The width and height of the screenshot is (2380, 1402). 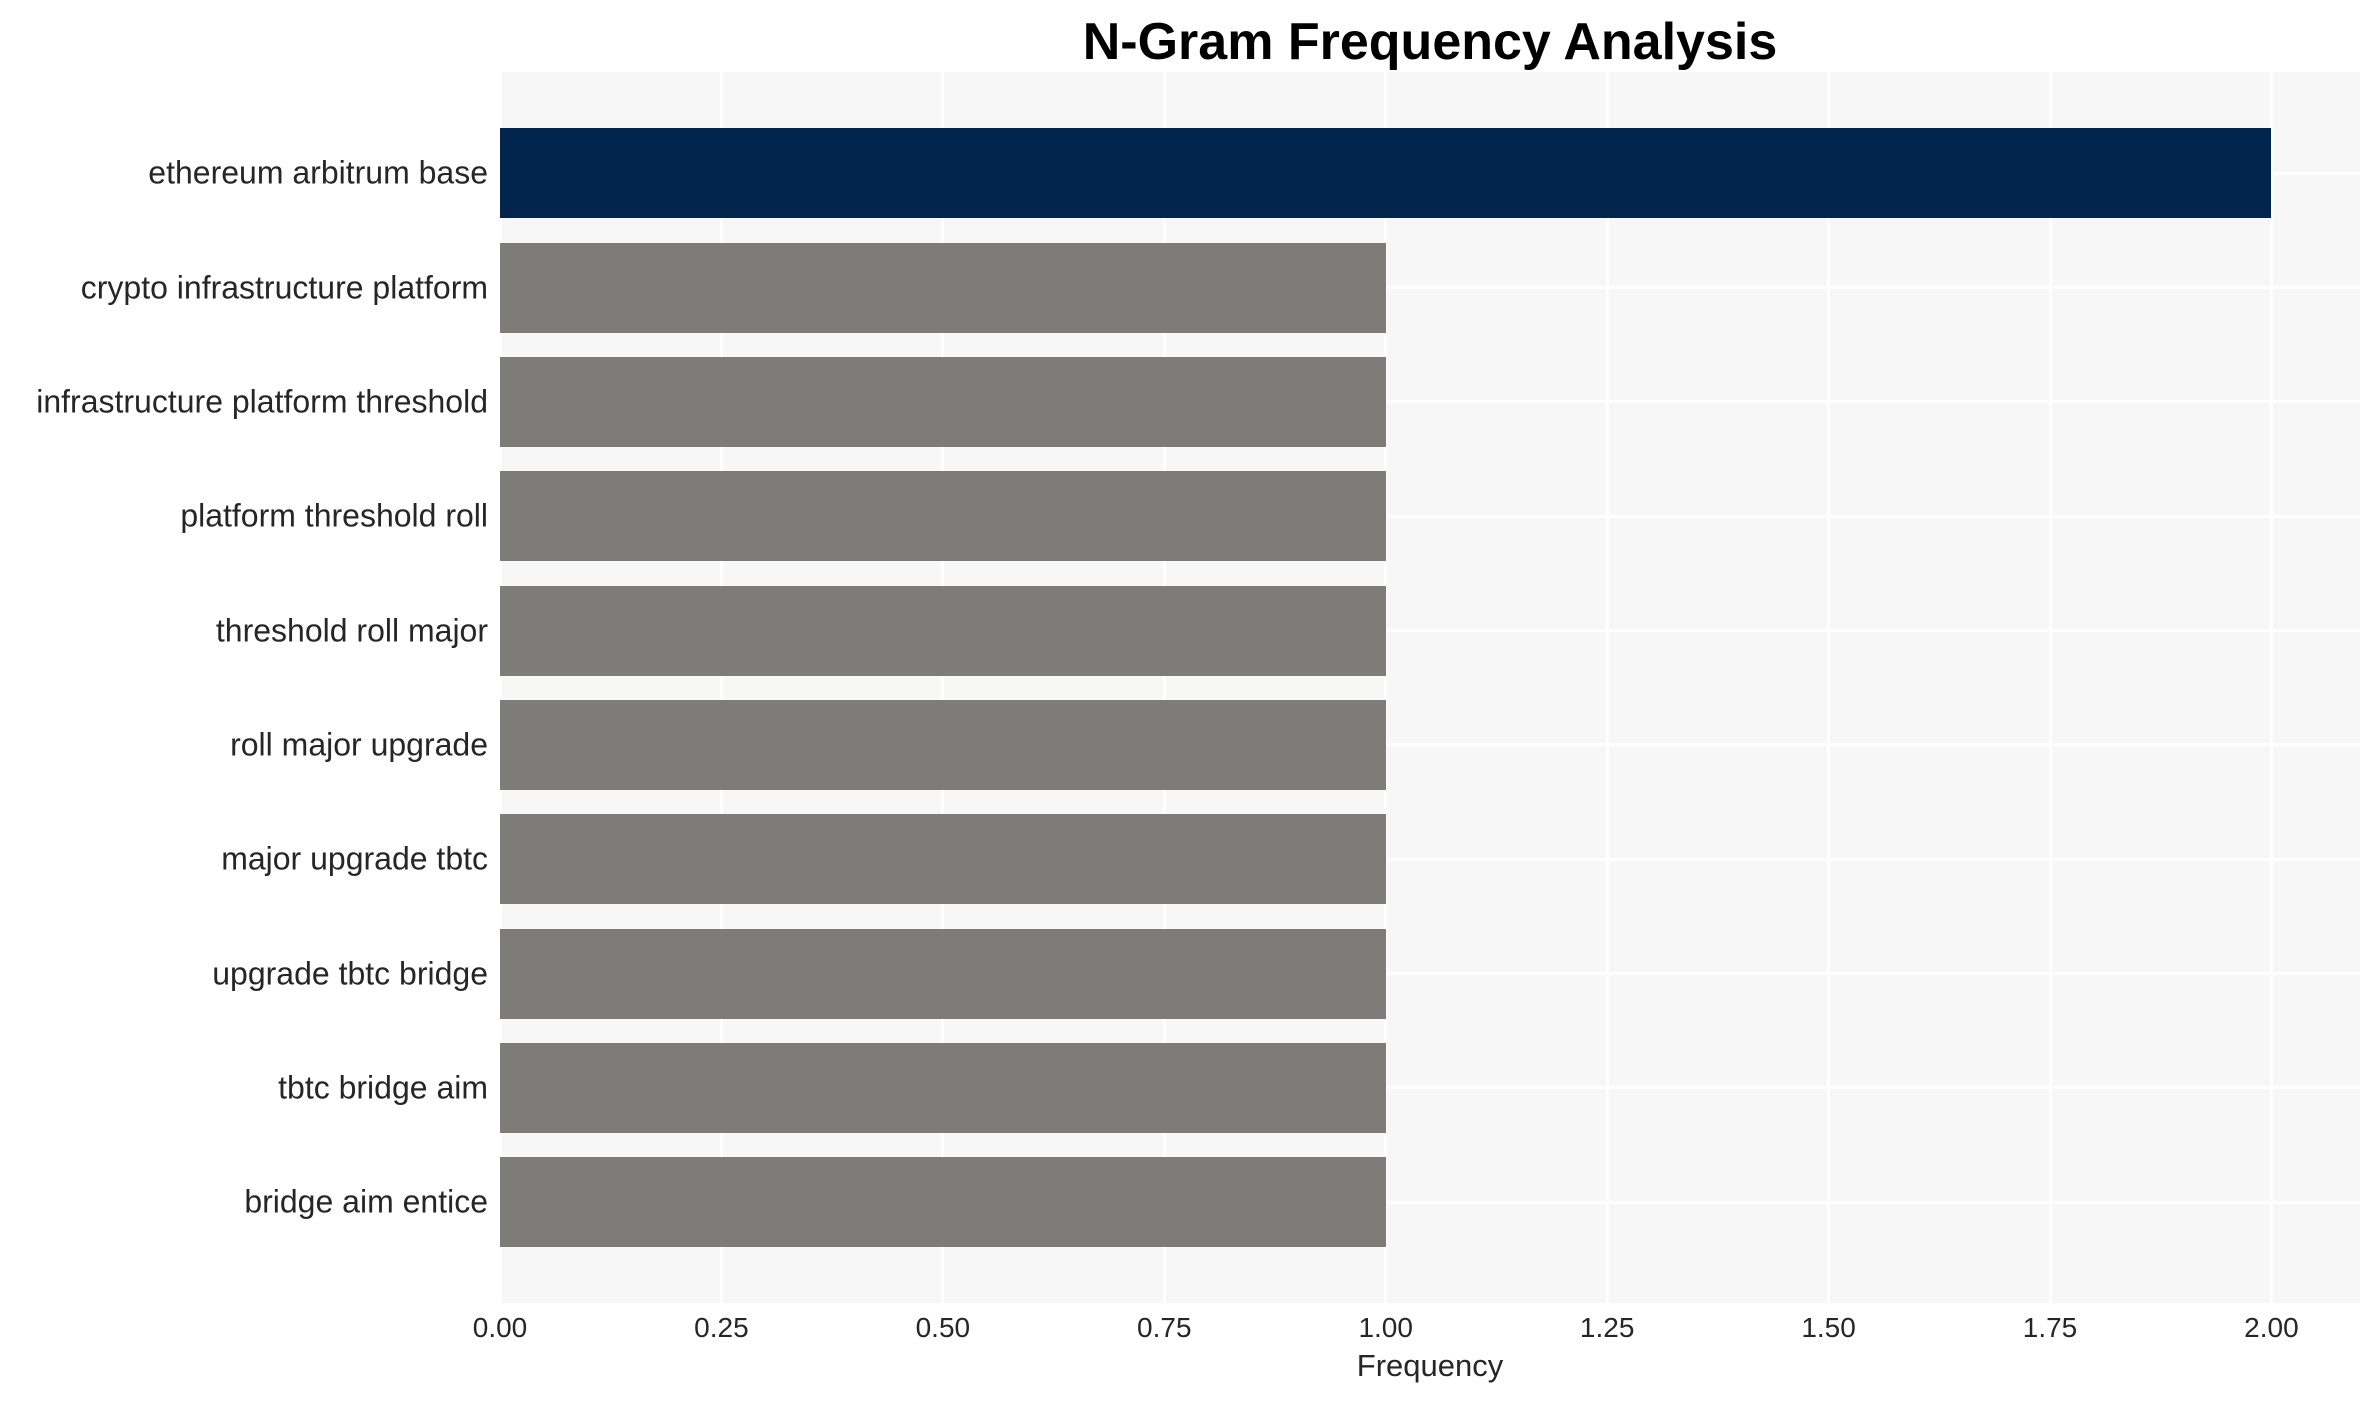 I want to click on x-tick-label: 0.50, so click(x=943, y=1327).